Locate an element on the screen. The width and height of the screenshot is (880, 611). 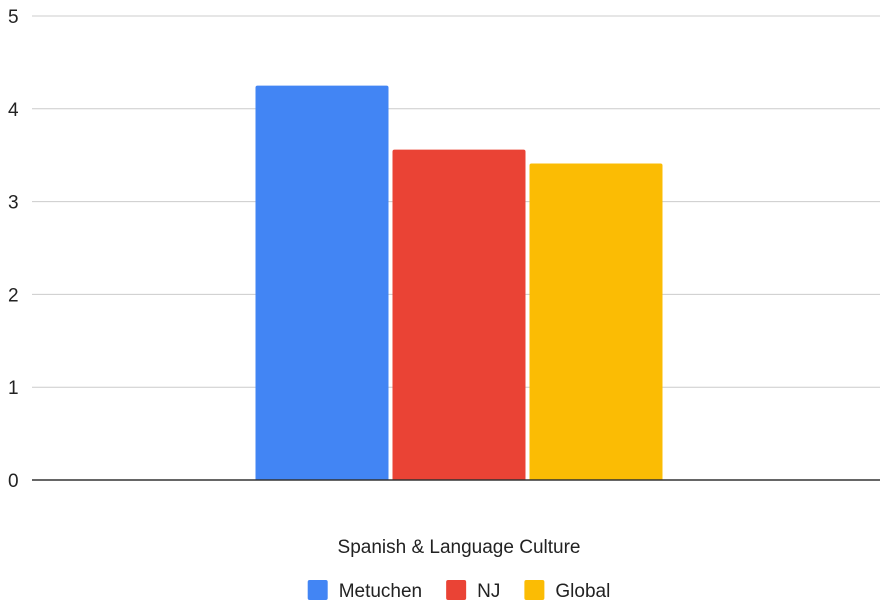
legend: Metuchen NJ Global is located at coordinates (458, 591).